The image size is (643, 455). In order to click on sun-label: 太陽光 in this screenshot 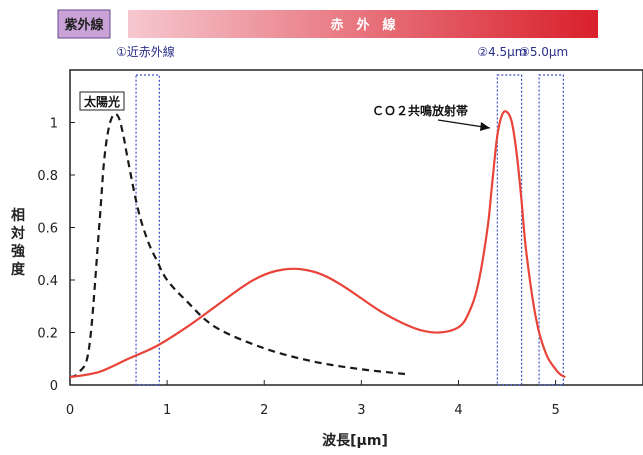, I will do `click(102, 101)`.